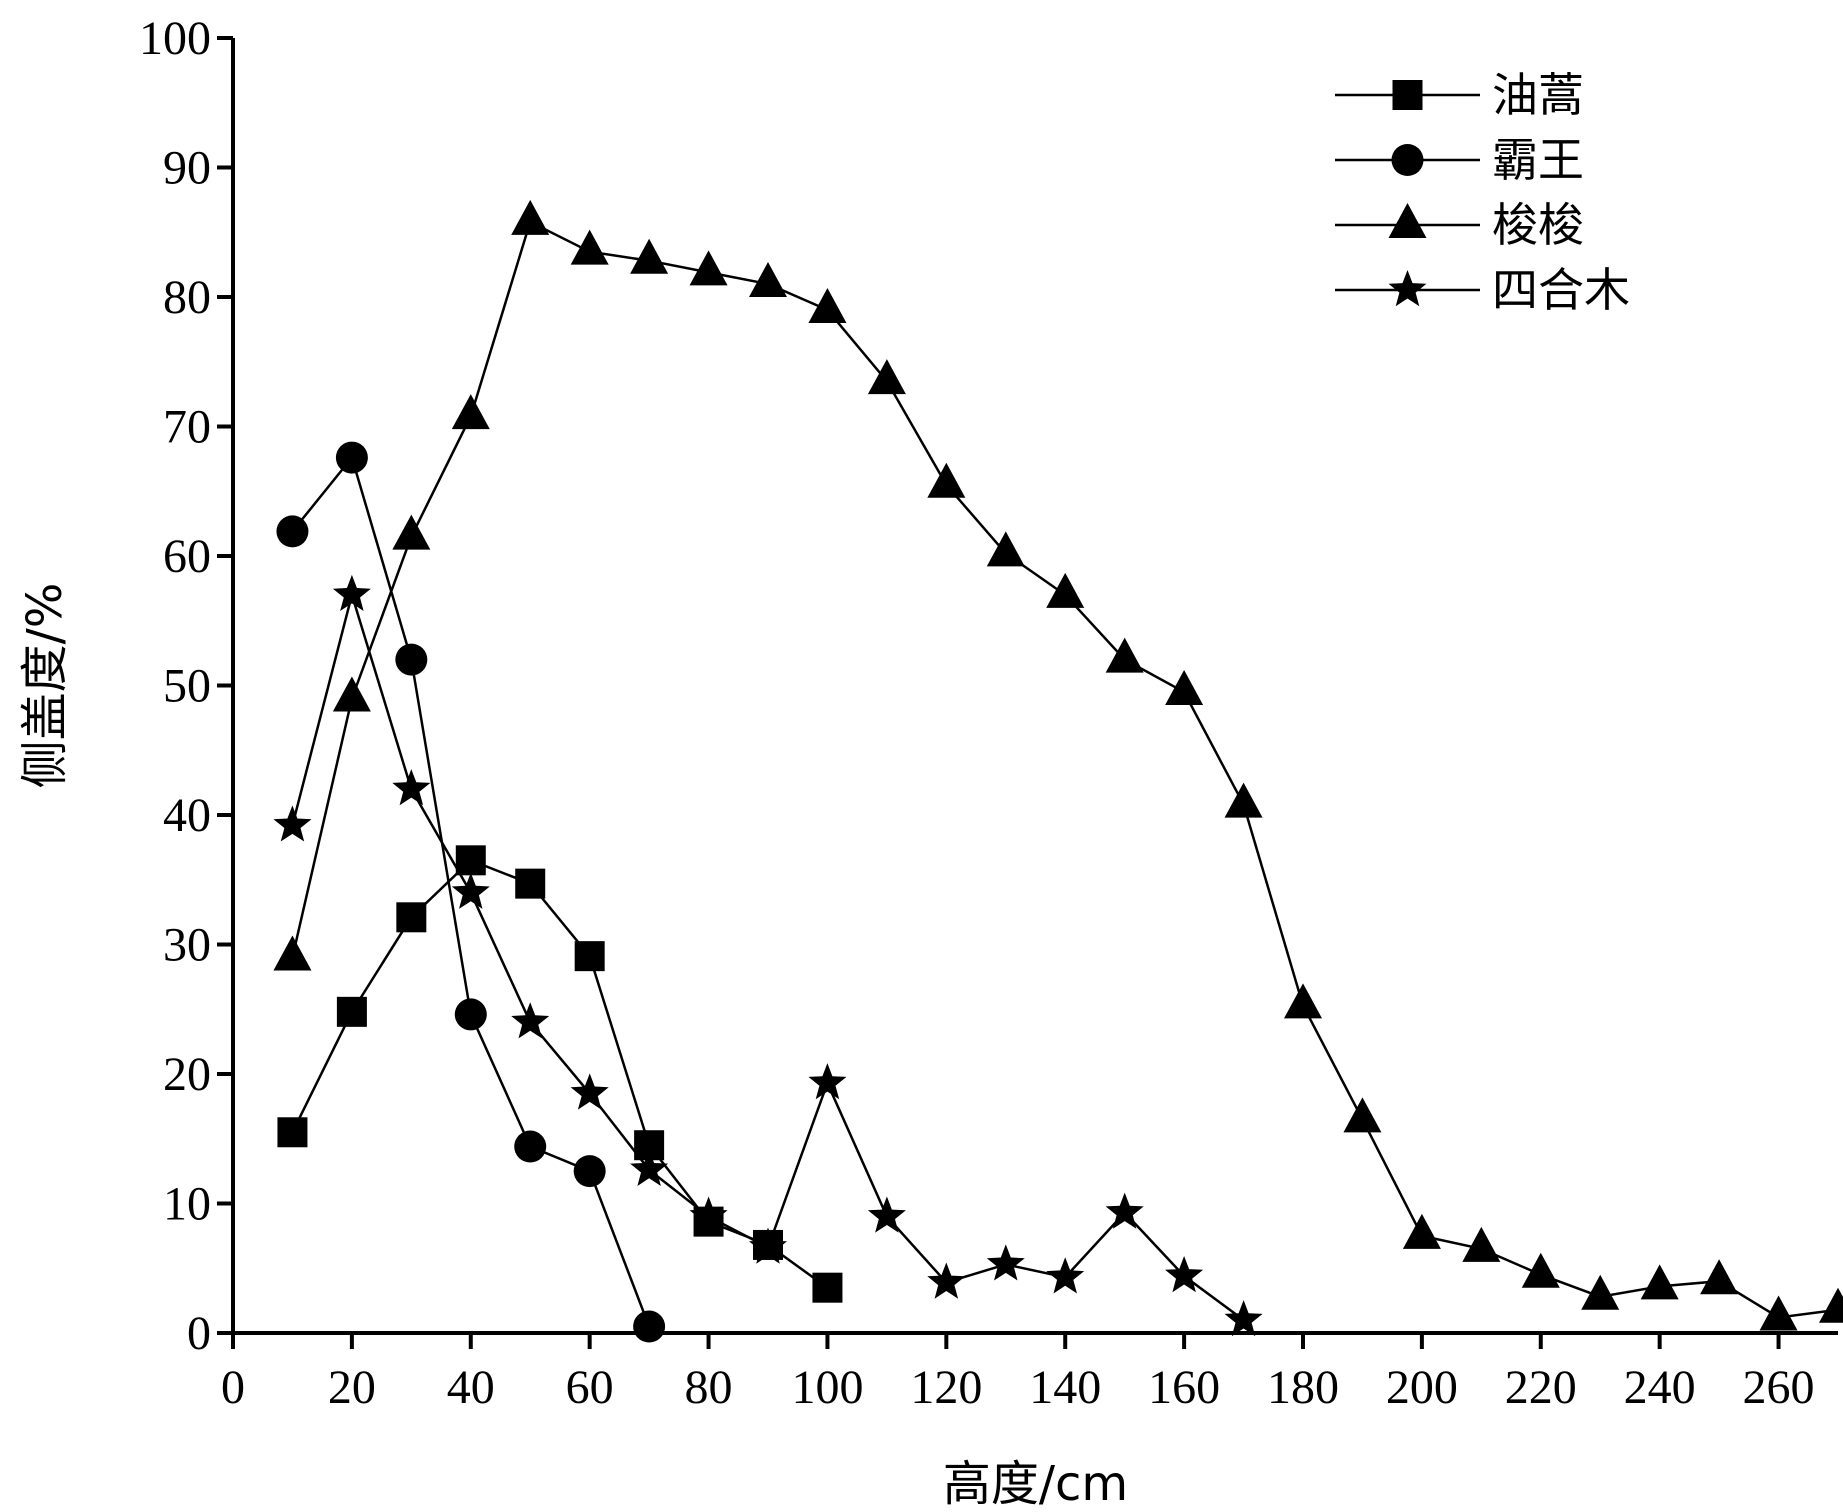 The width and height of the screenshot is (1843, 1512). What do you see at coordinates (187, 168) in the screenshot?
I see `y-tick-label: 90` at bounding box center [187, 168].